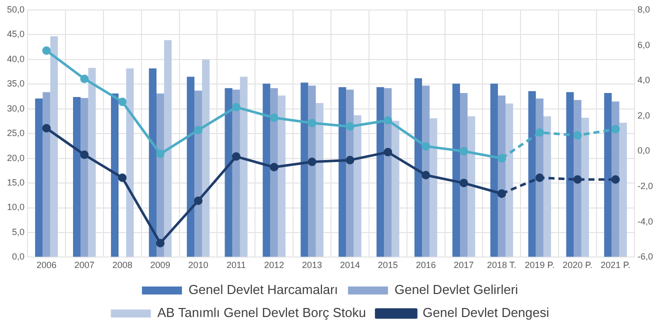 Image resolution: width=660 pixels, height=330 pixels. Describe the element at coordinates (15, 9) in the screenshot. I see `y-tick-label: 50,0` at that location.